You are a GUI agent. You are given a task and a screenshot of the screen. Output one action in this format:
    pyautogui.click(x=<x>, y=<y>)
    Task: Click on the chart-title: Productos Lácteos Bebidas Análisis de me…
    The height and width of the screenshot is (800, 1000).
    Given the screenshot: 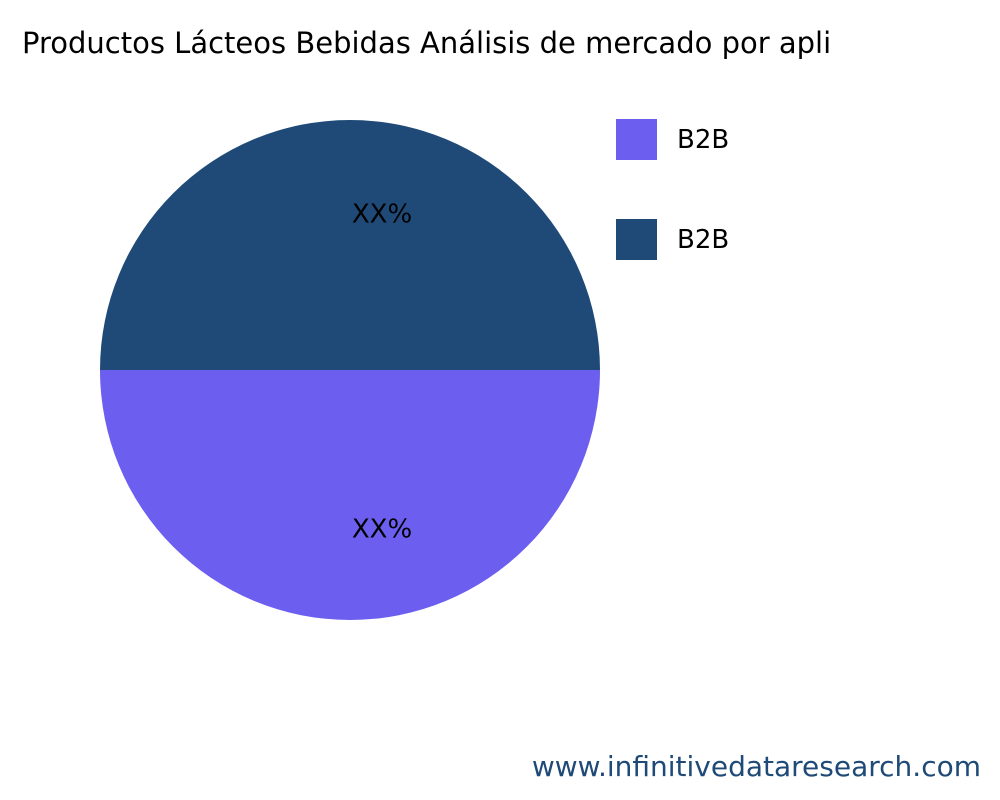 What is the action you would take?
    pyautogui.click(x=427, y=43)
    